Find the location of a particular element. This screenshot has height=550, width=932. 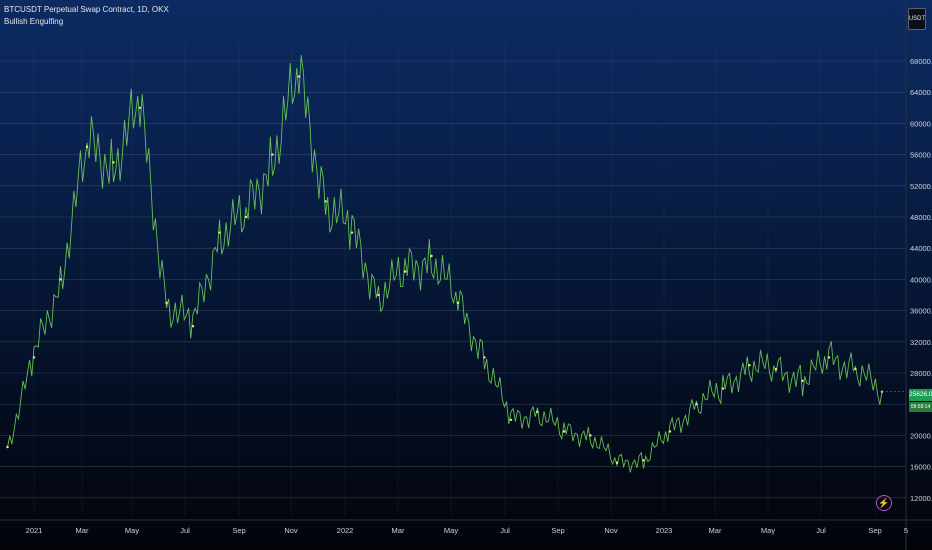

y-tick-label: 48000.0 is located at coordinates (921, 217).